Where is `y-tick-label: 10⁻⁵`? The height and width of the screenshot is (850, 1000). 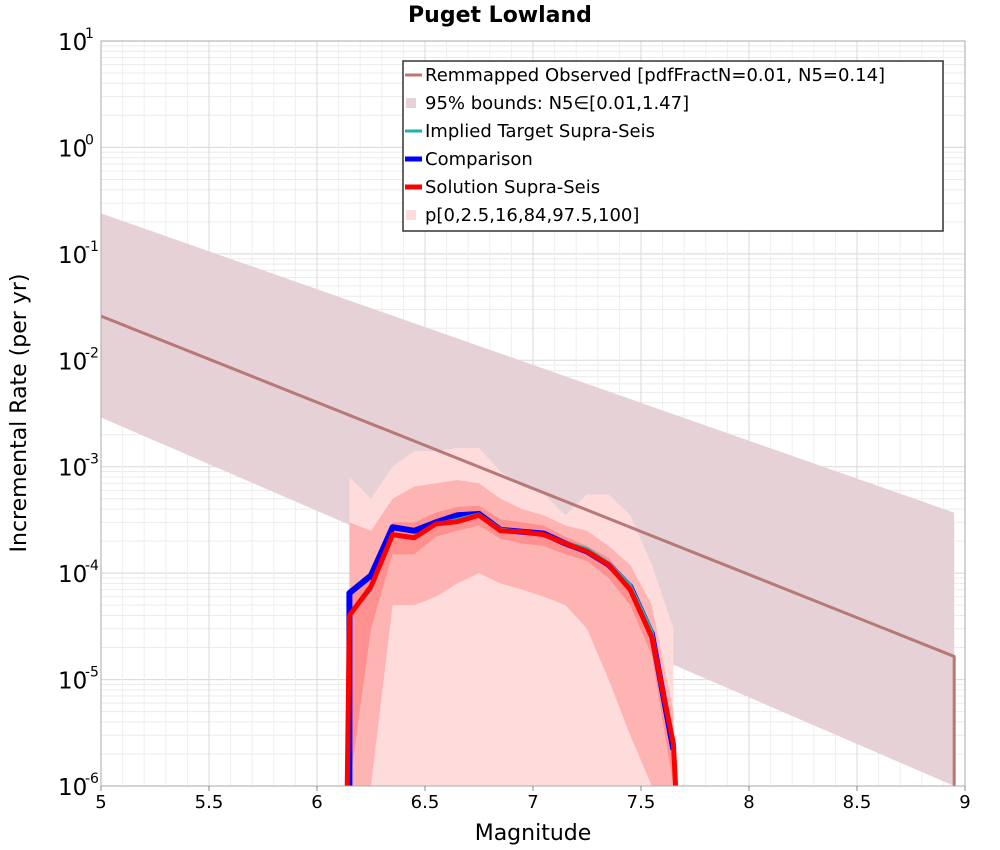 y-tick-label: 10⁻⁵ is located at coordinates (78, 680).